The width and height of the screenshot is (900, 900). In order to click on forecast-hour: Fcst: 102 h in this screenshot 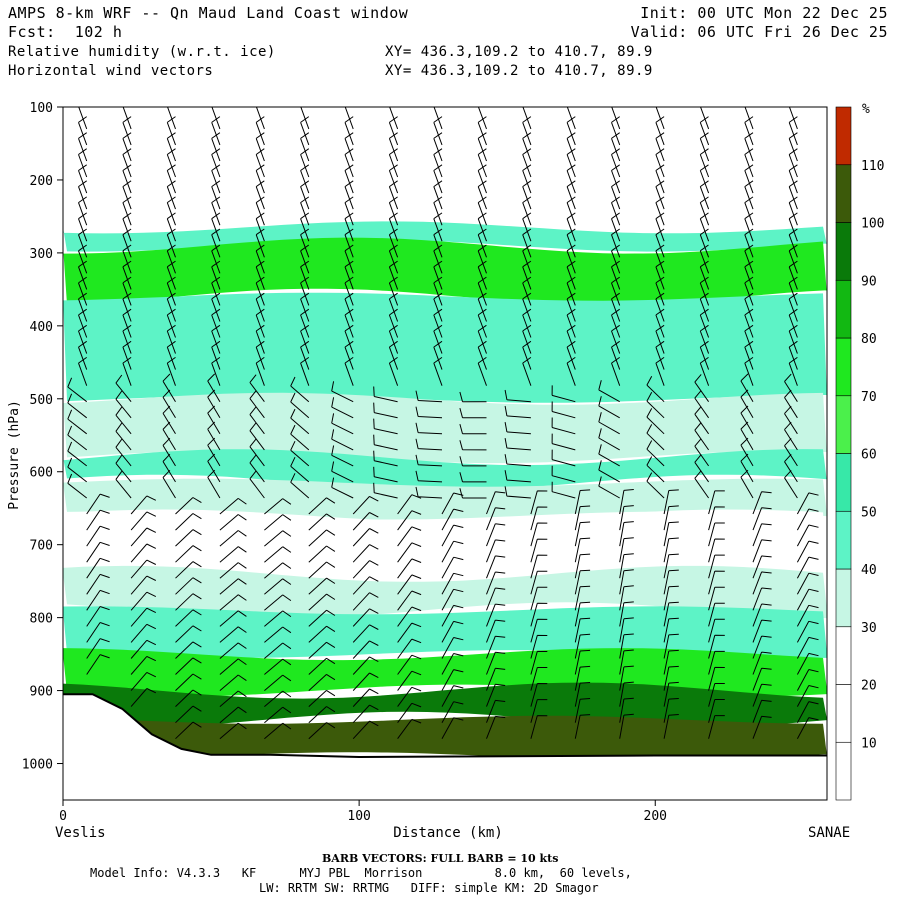, I will do `click(65, 32)`.